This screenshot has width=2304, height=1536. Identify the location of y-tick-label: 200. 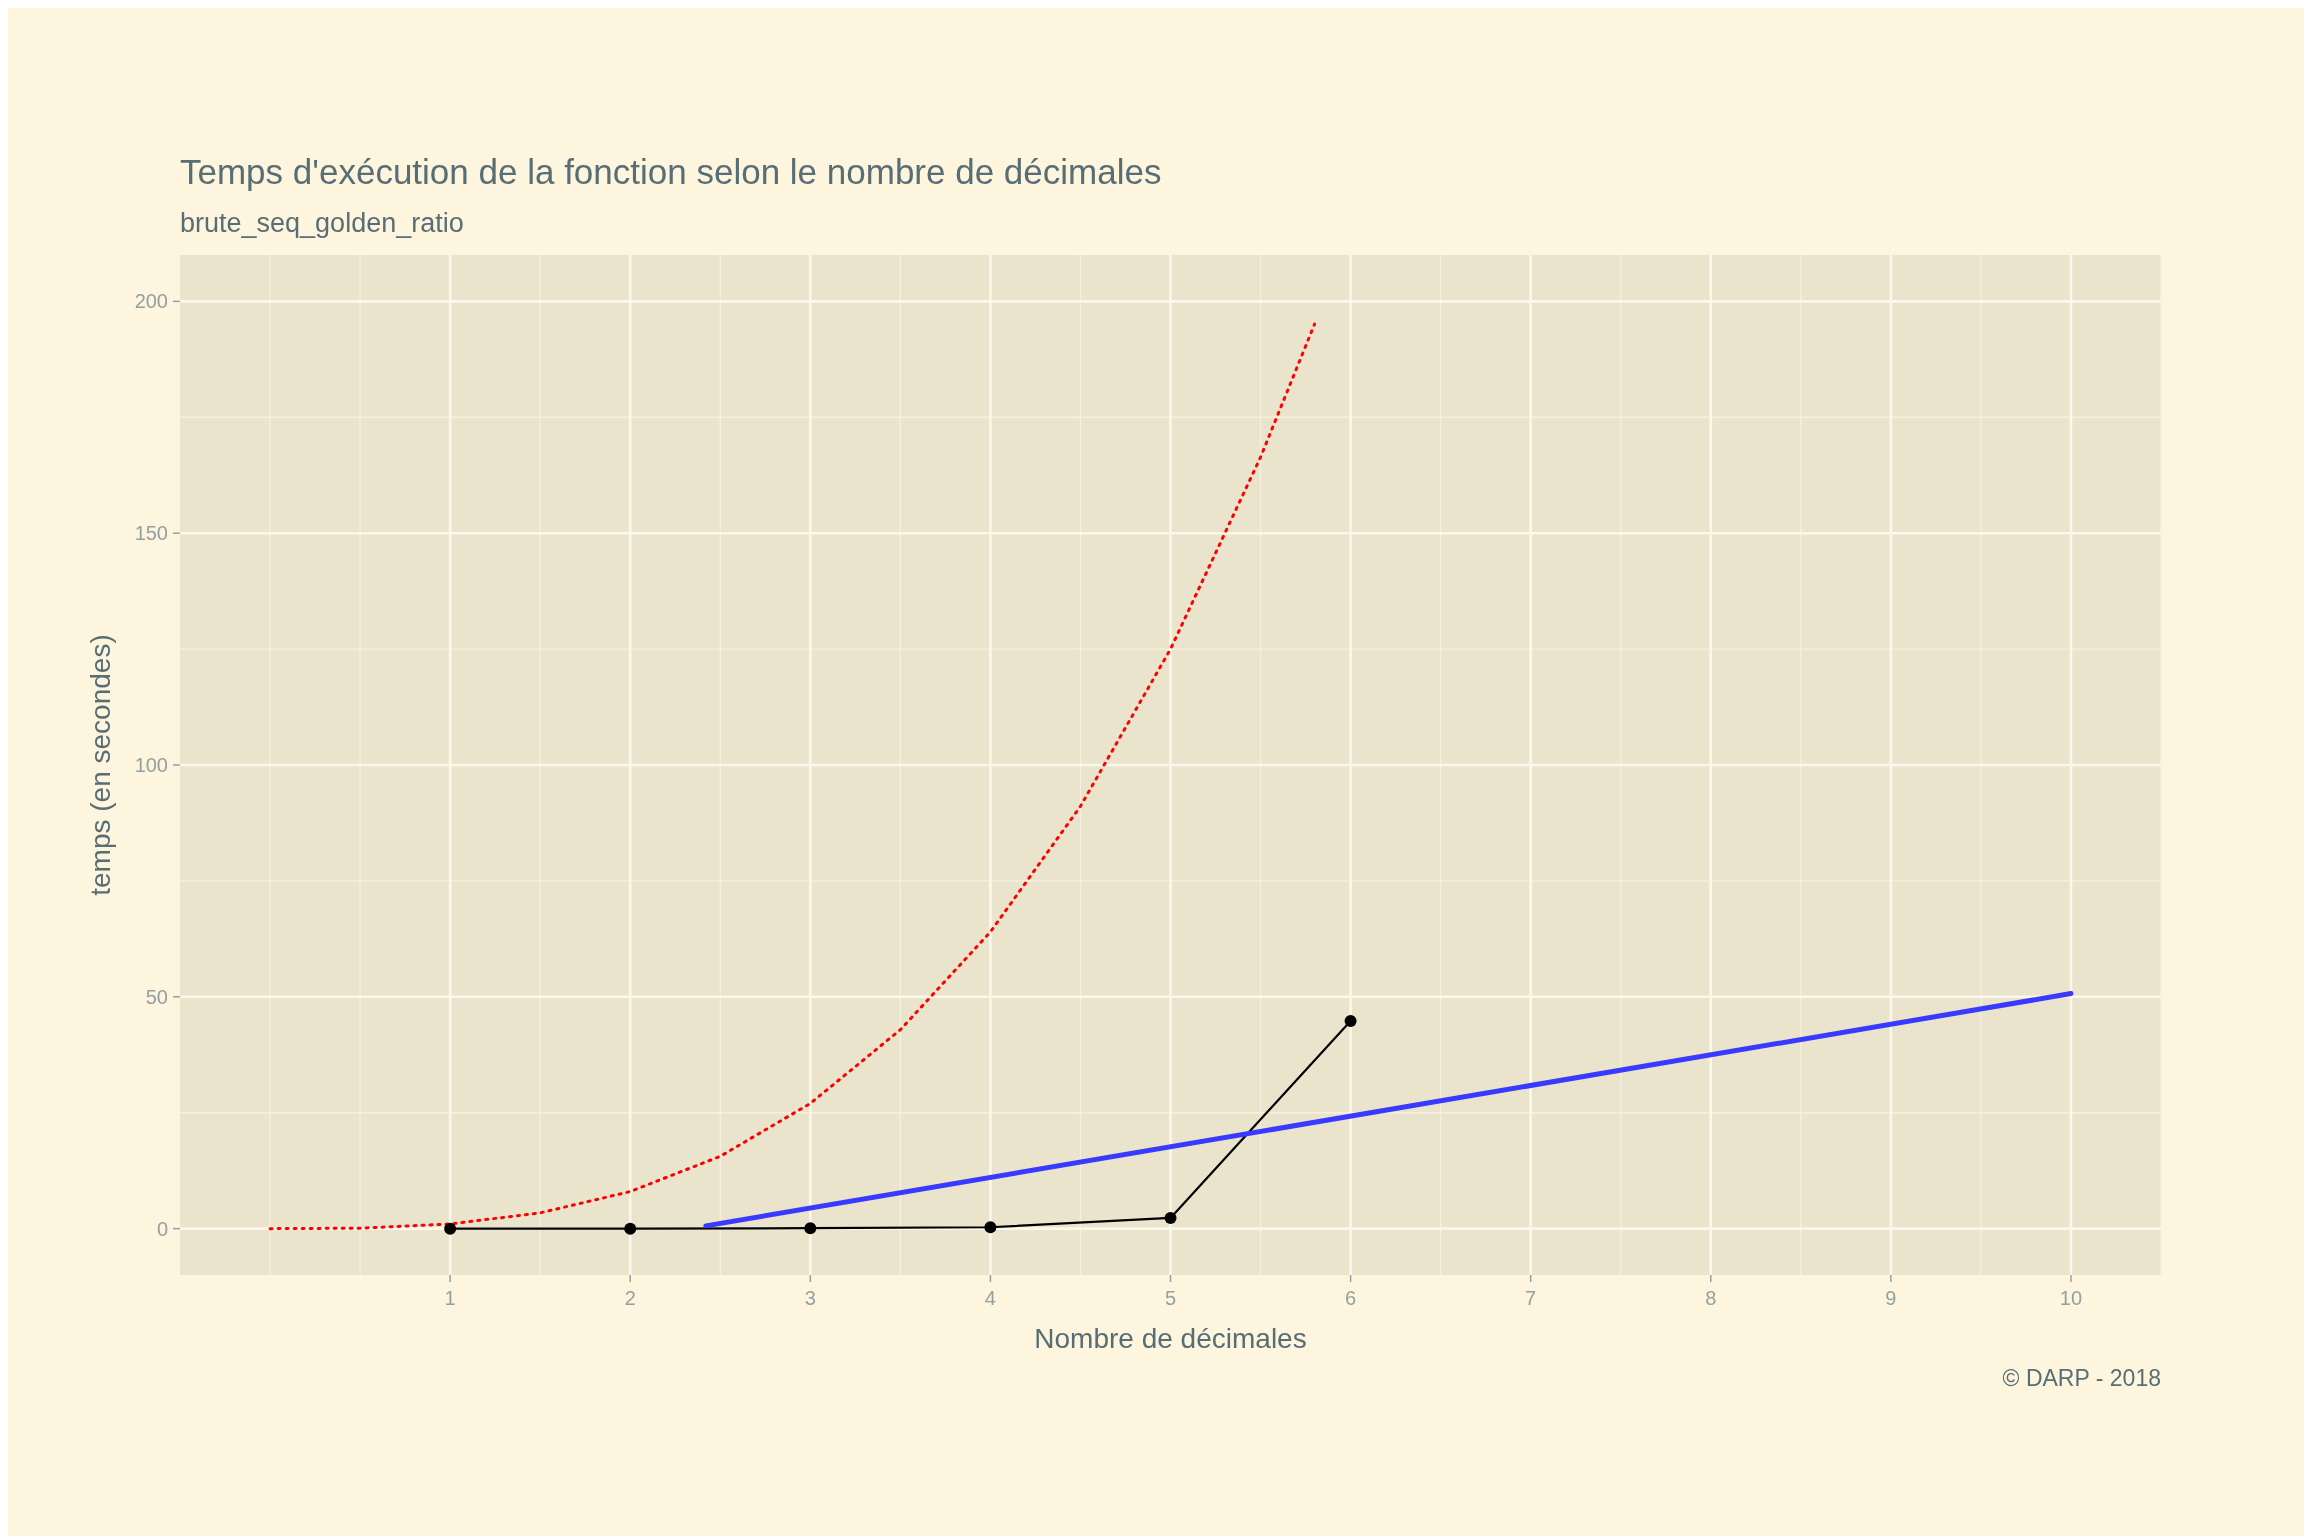
(151, 301).